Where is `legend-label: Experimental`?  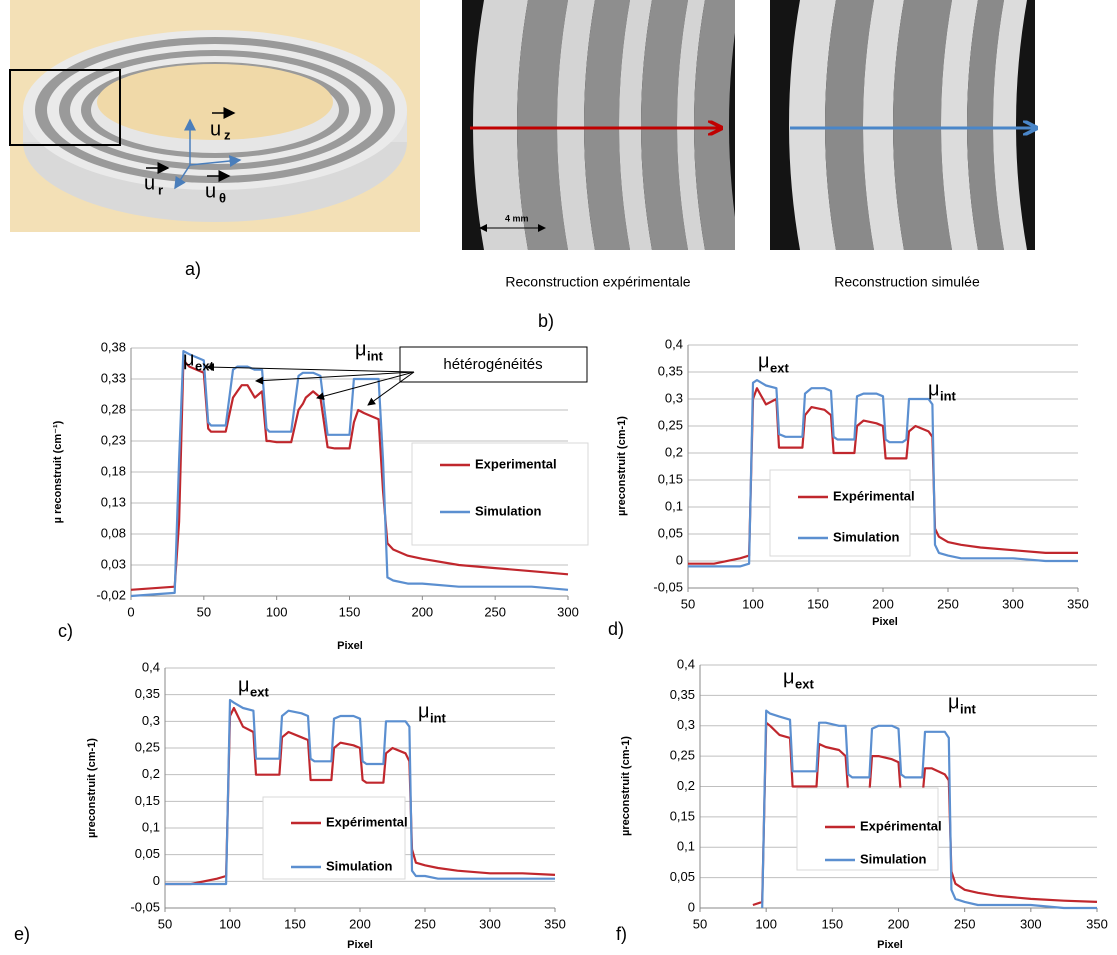 legend-label: Experimental is located at coordinates (516, 463).